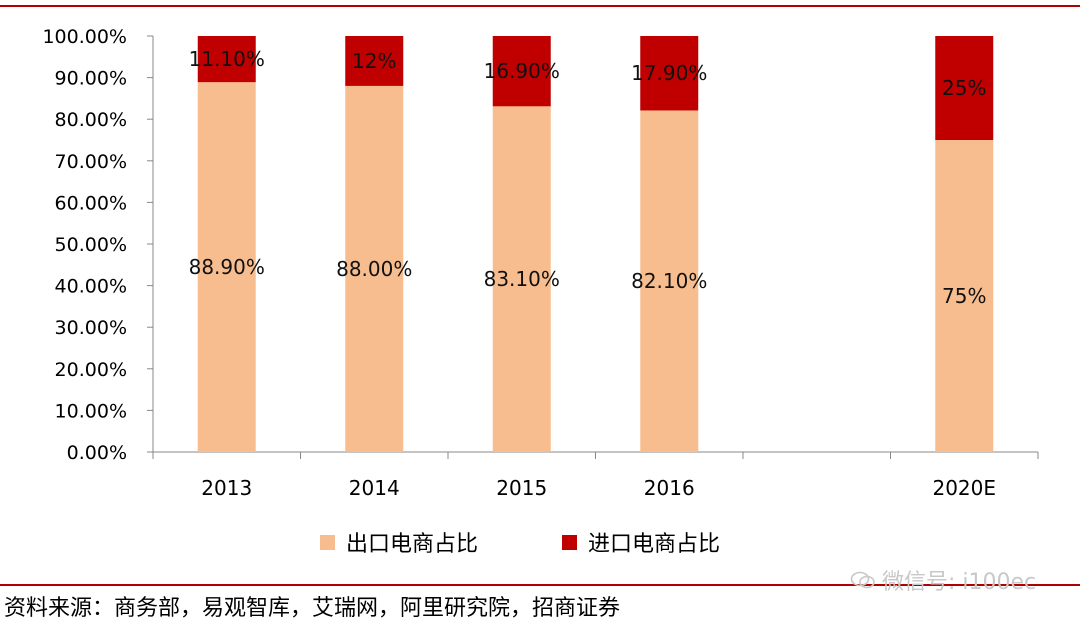 This screenshot has height=628, width=1080. Describe the element at coordinates (862, 580) in the screenshot. I see `wechat-icon` at that location.